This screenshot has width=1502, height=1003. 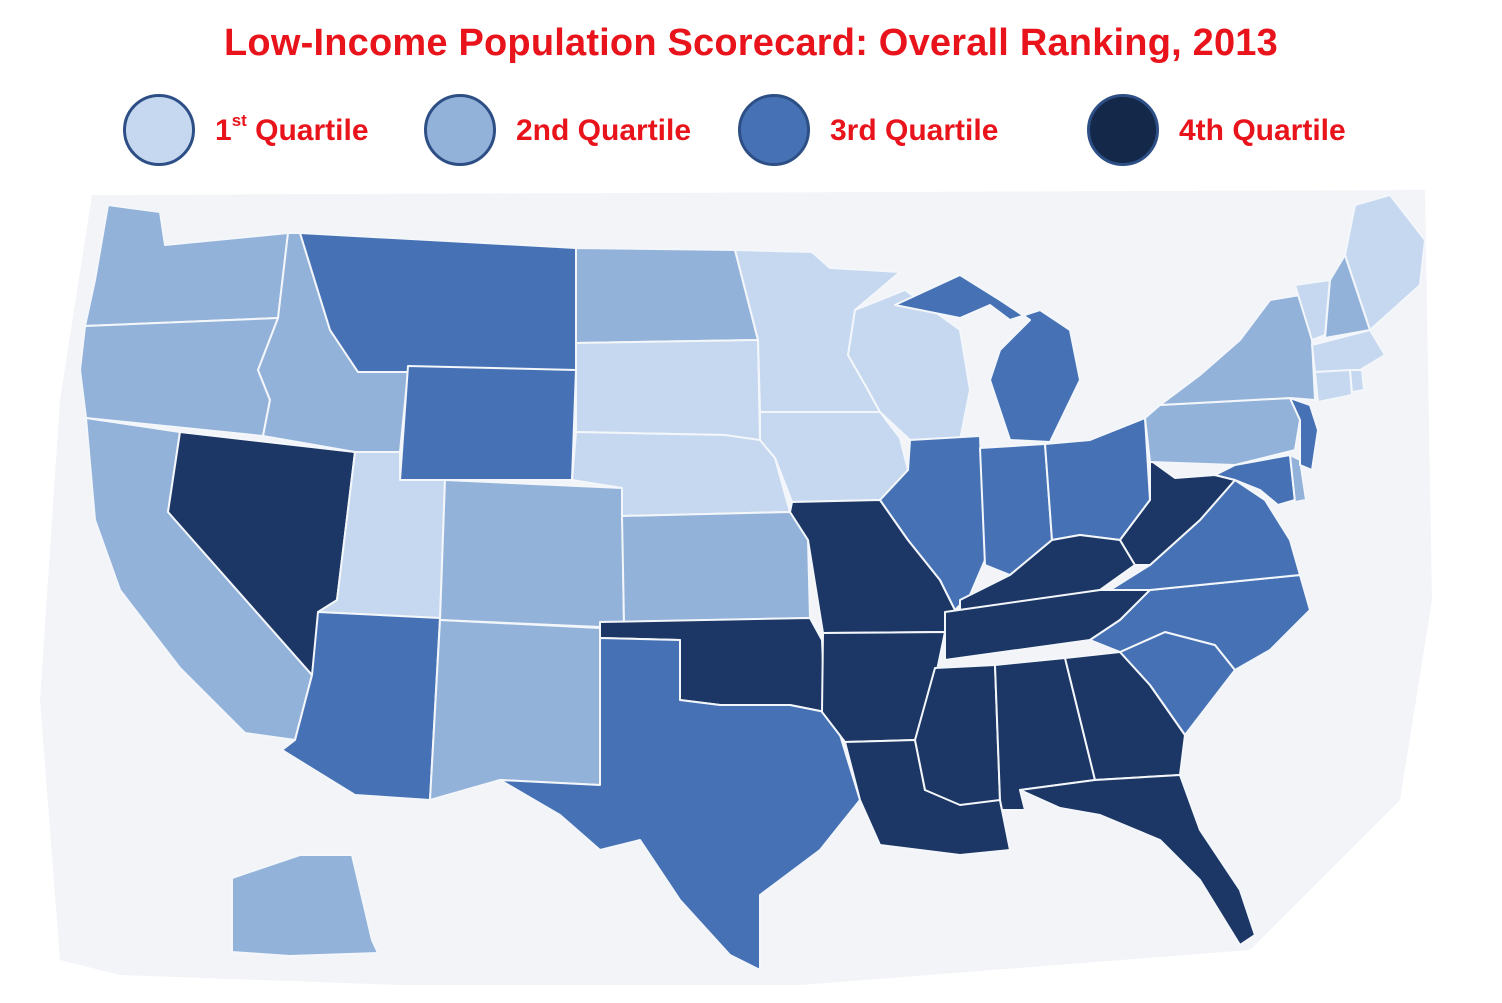 I want to click on state-OR, so click(x=179, y=377).